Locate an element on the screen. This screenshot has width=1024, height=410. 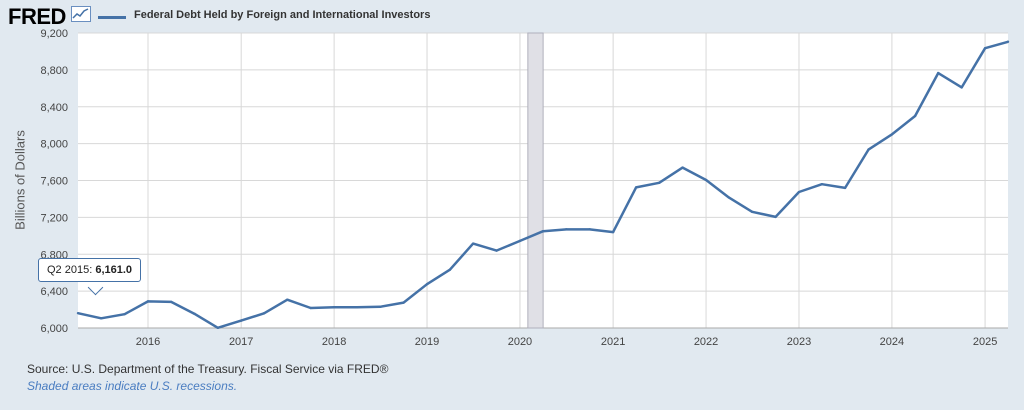
x-tick-label: 2022 is located at coordinates (706, 342).